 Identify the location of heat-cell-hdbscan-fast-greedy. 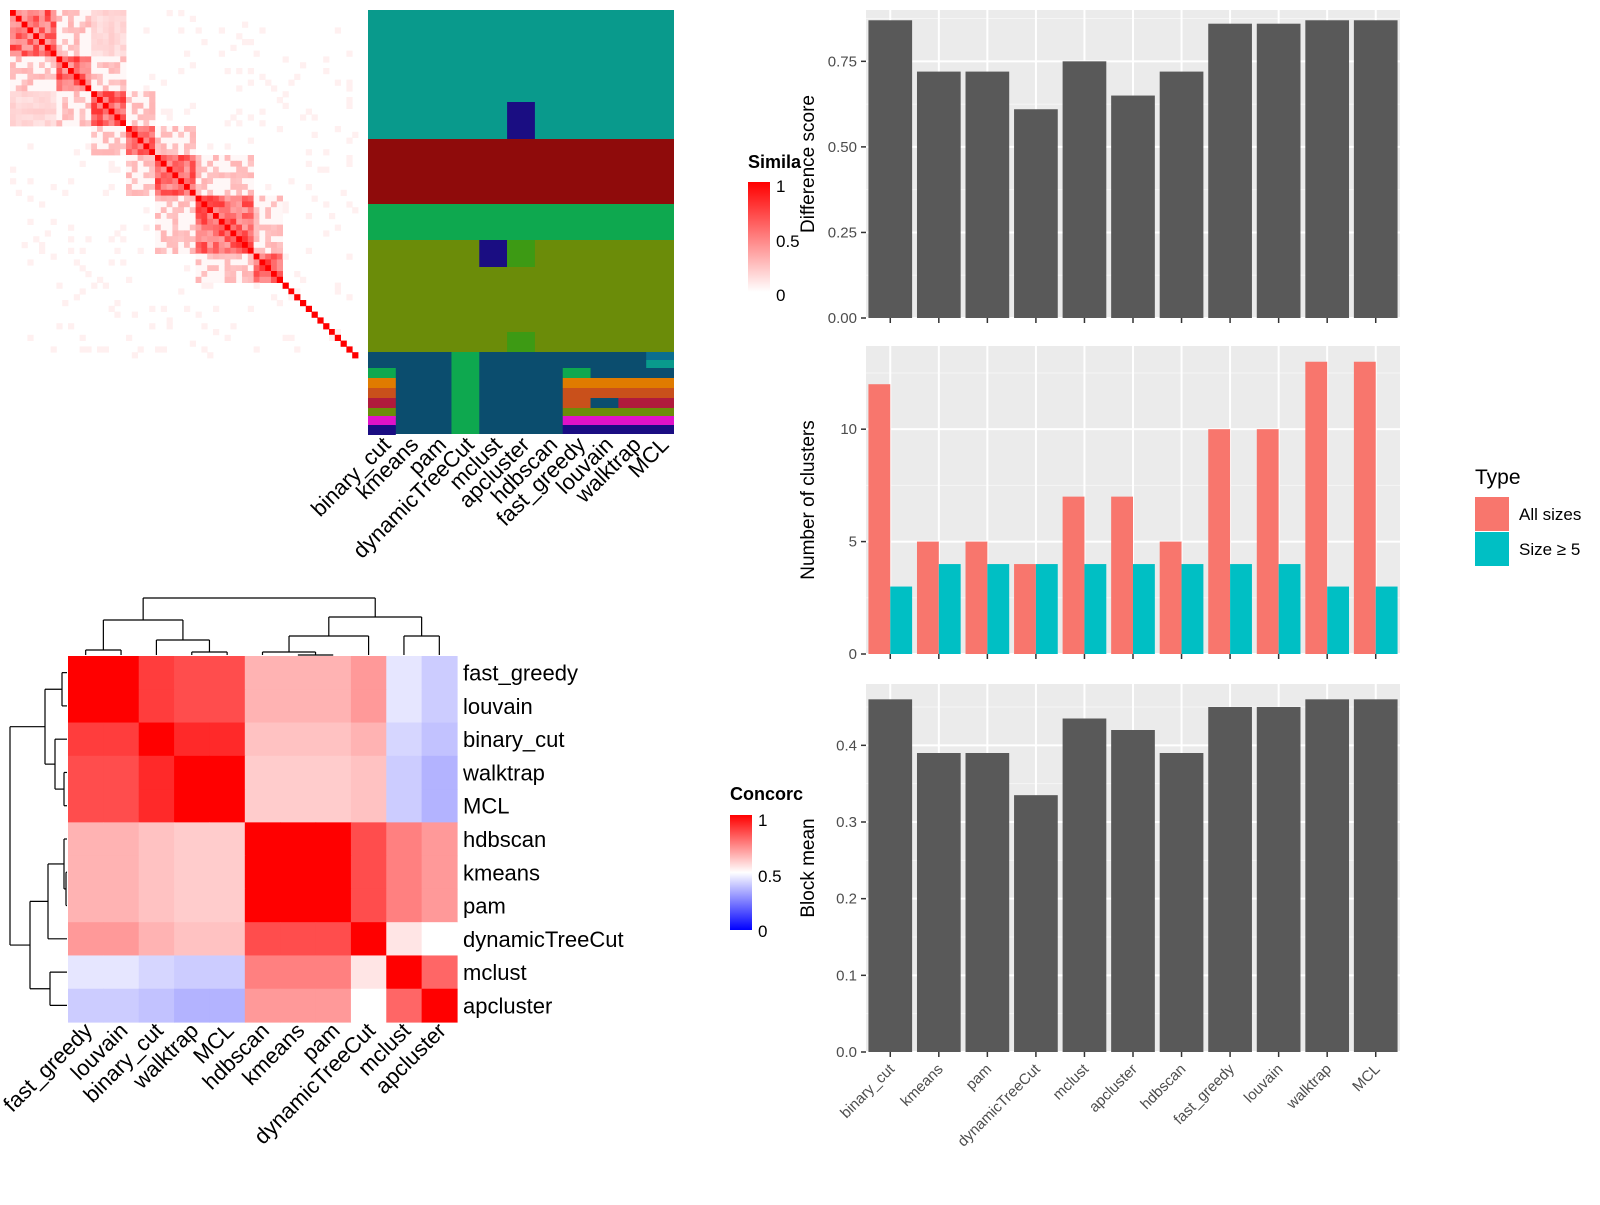
(86, 839).